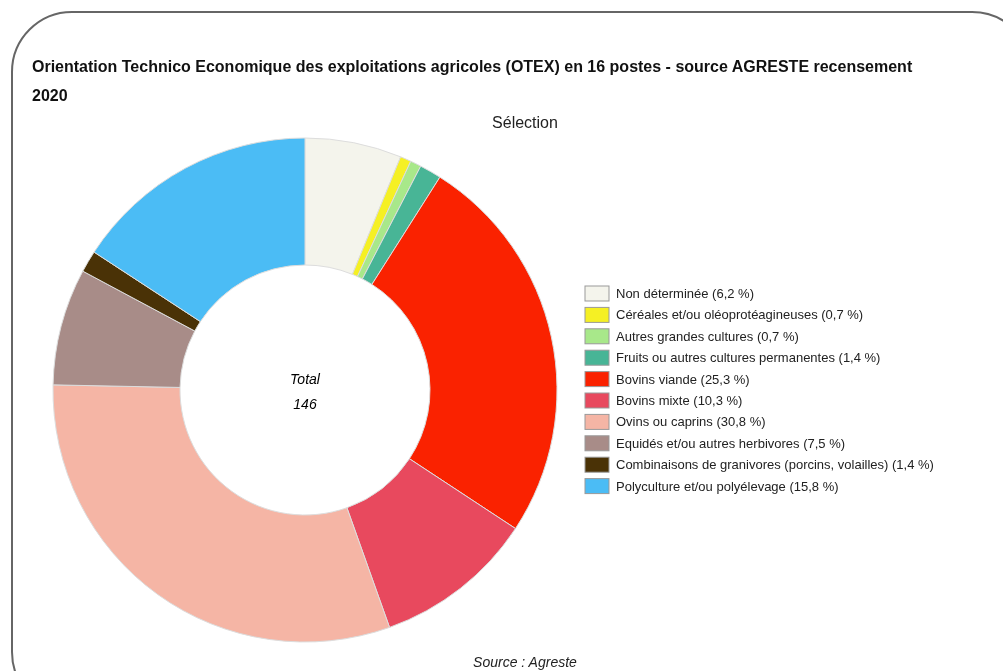  I want to click on legend-label: Ovins ou caprins (30,8 %), so click(691, 422).